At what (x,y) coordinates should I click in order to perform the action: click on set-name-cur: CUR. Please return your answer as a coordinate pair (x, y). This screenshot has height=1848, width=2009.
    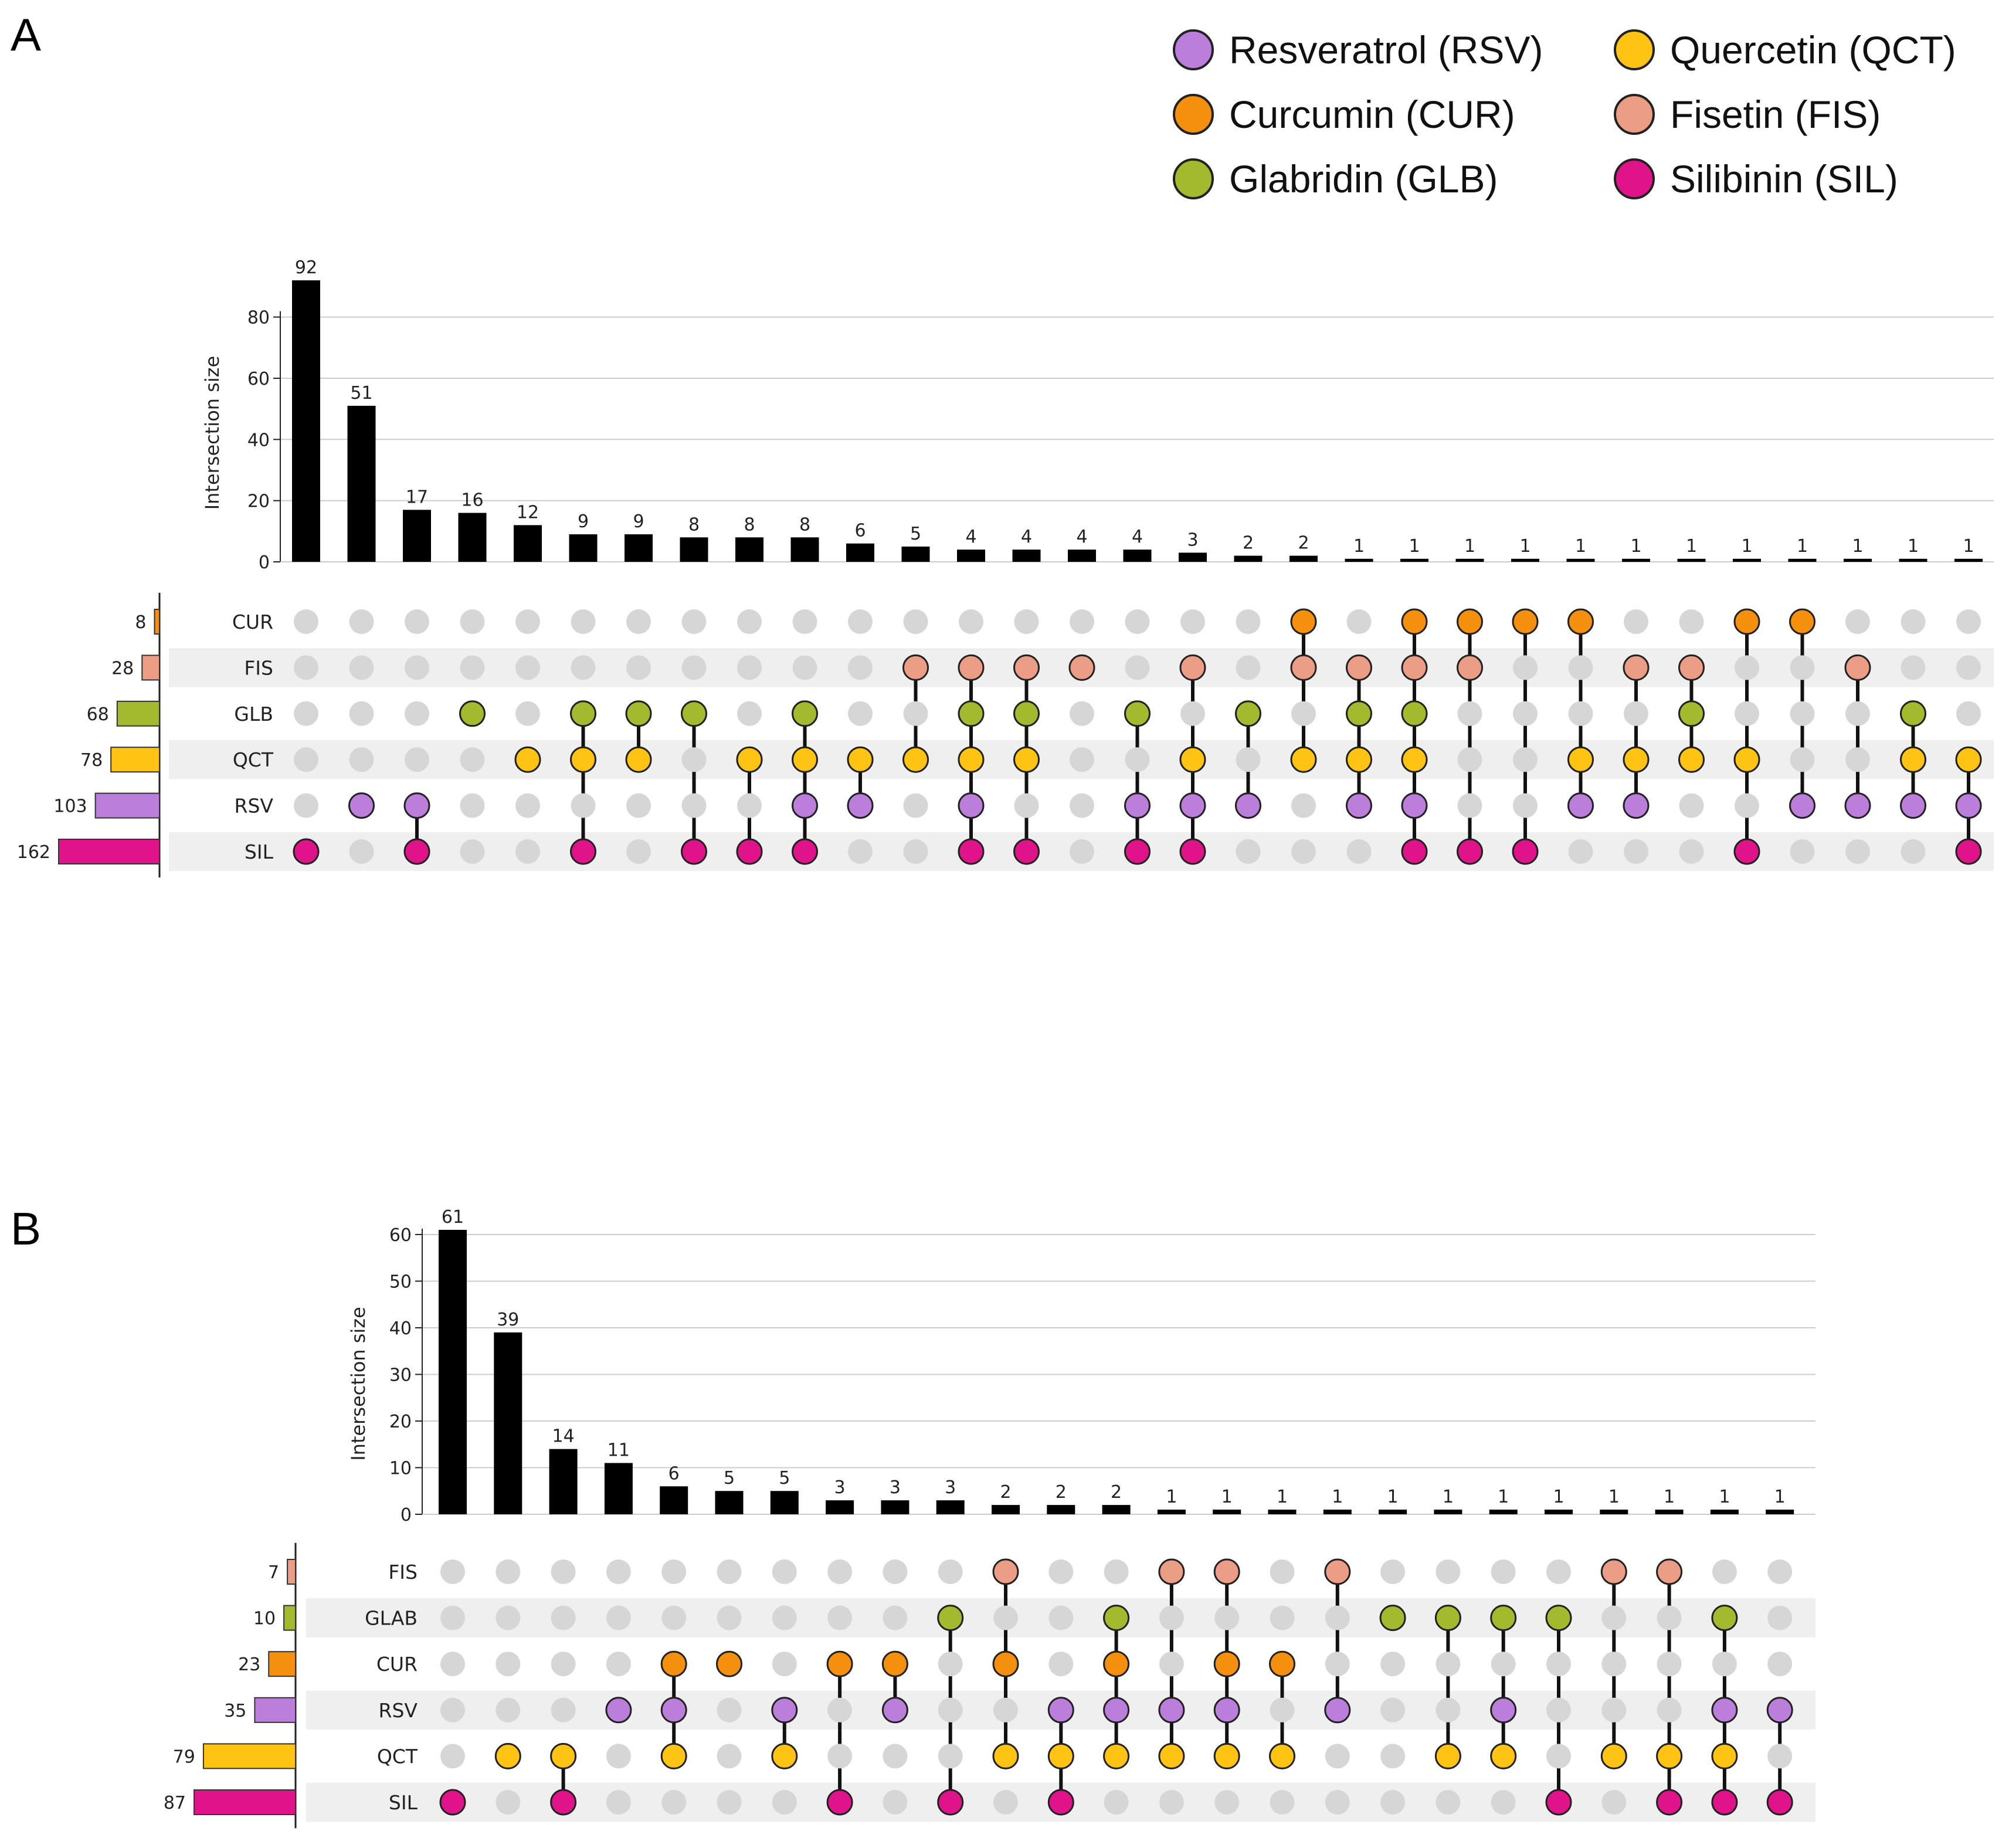
    Looking at the image, I should click on (252, 622).